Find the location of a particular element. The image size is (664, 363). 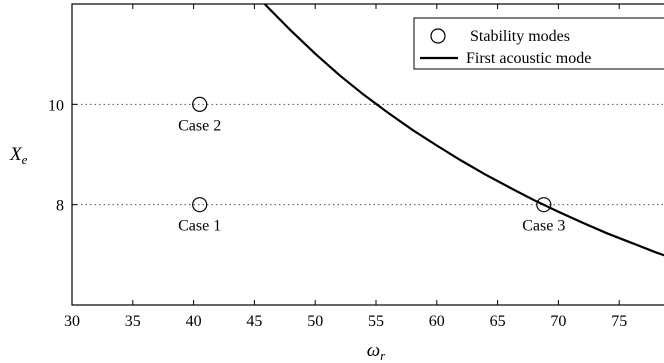

y-axis-label: Xe is located at coordinates (18, 155).